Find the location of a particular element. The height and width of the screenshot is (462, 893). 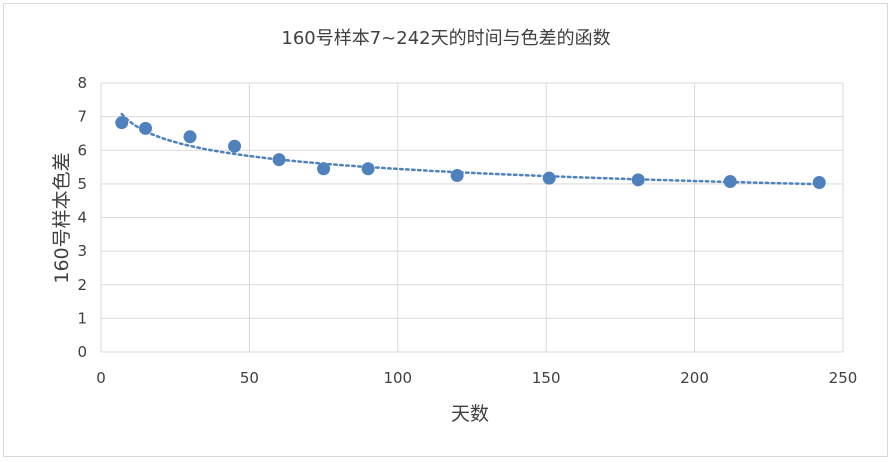

y-tick-label: 2 is located at coordinates (82, 285).